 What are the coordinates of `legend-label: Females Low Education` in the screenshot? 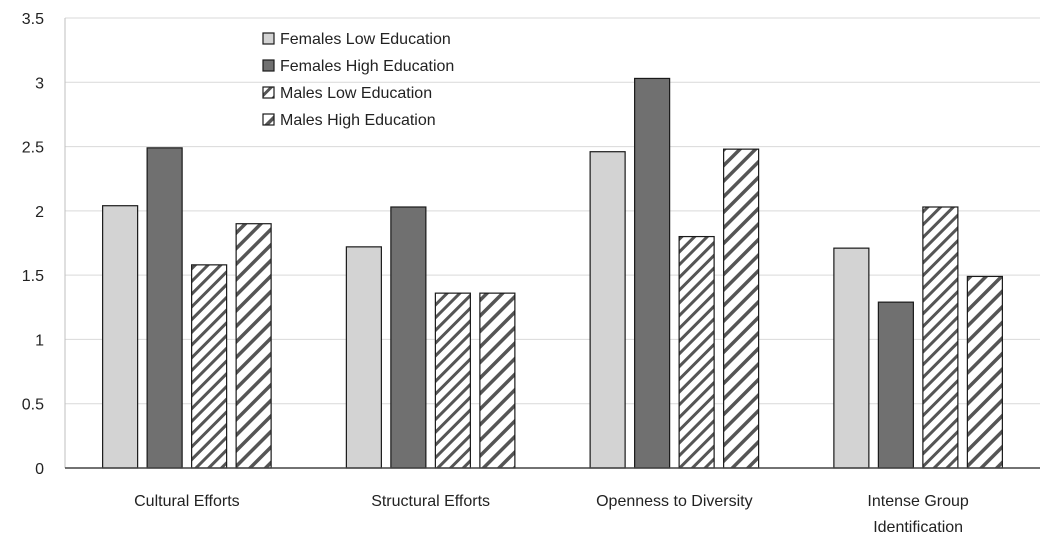 It's located at (365, 39).